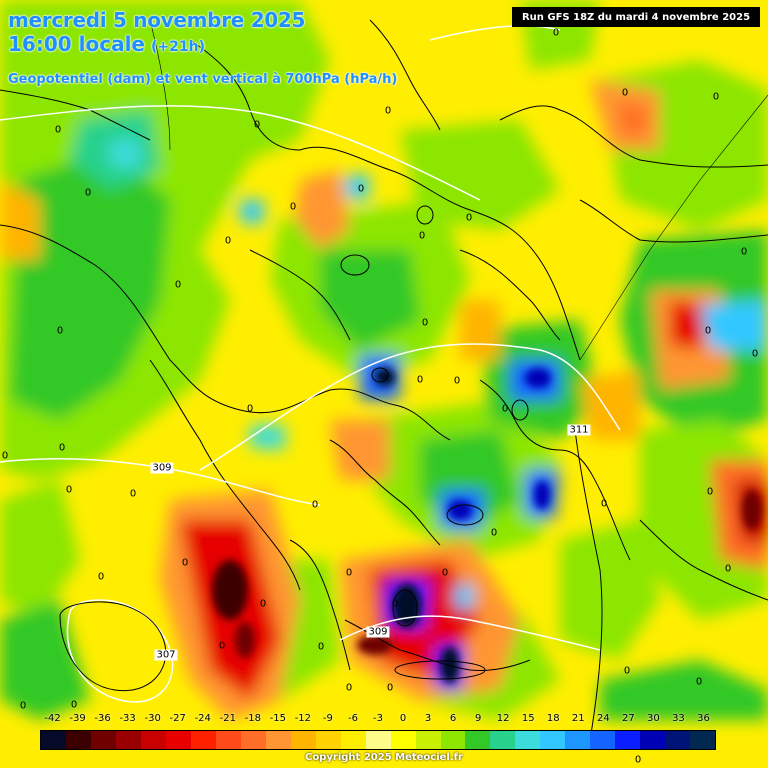 This screenshot has width=768, height=768. I want to click on forecast-offset: (+21h), so click(178, 47).